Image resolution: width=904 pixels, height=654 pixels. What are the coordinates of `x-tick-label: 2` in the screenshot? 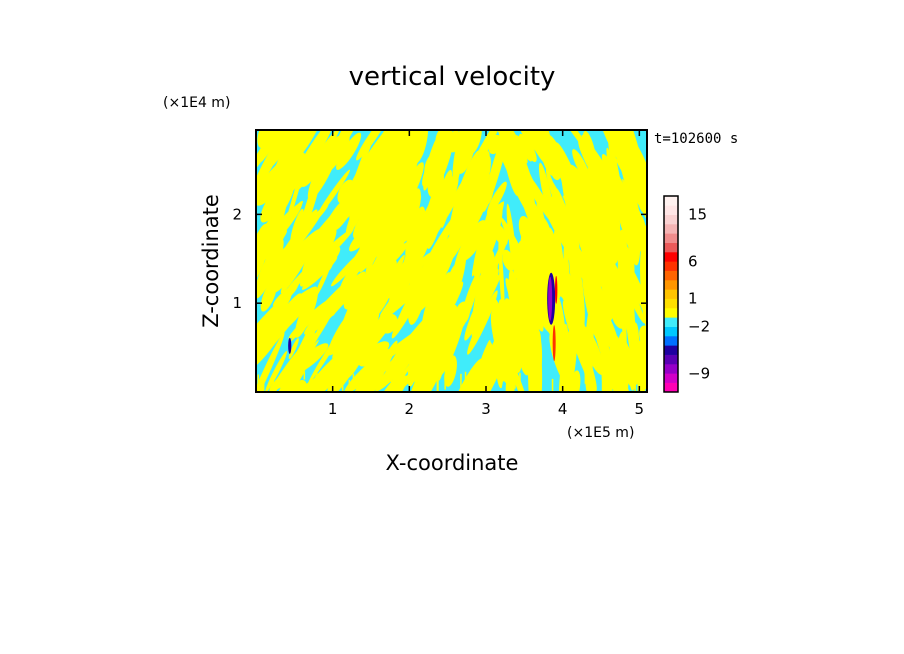 It's located at (410, 409).